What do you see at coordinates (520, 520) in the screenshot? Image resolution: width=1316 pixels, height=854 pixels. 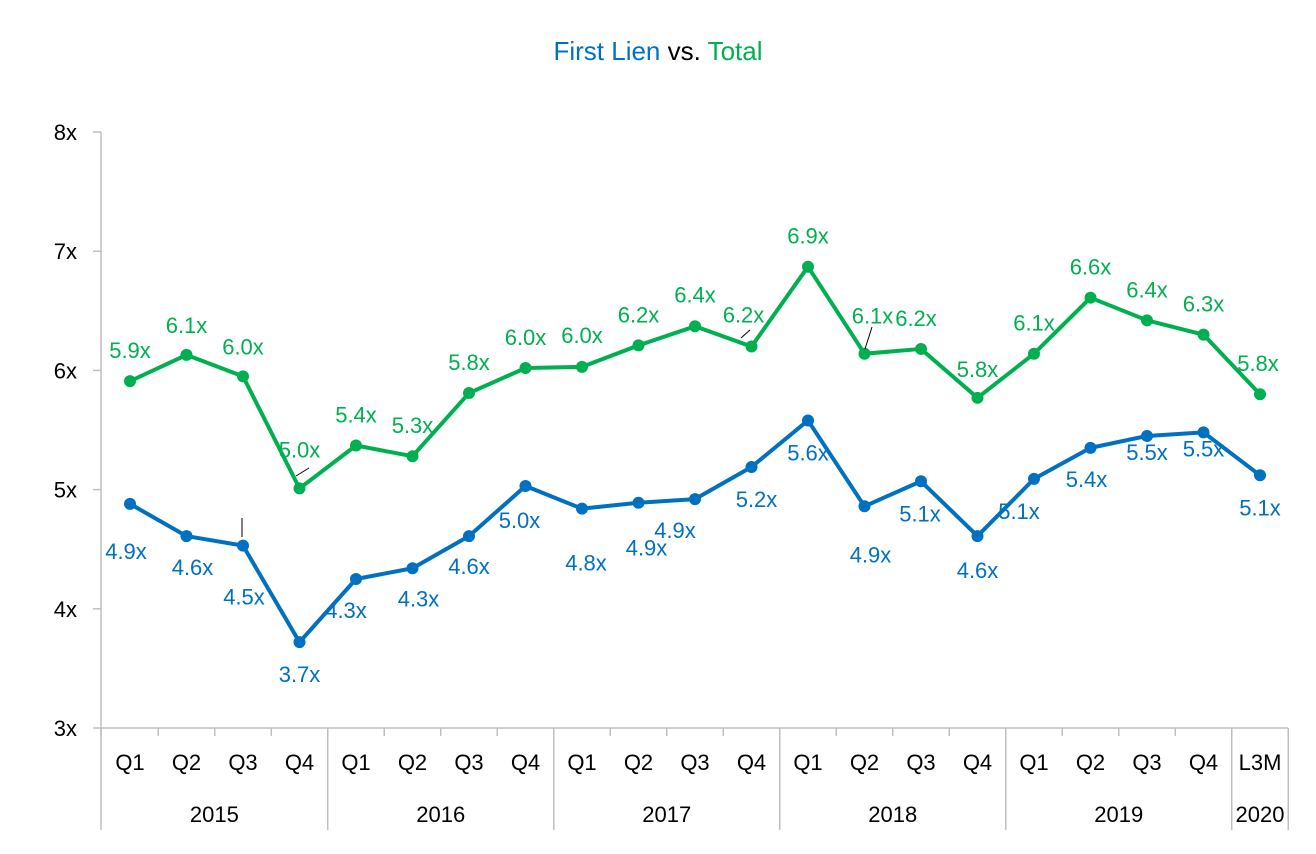 I see `first-lien-data-label: 5.0x` at bounding box center [520, 520].